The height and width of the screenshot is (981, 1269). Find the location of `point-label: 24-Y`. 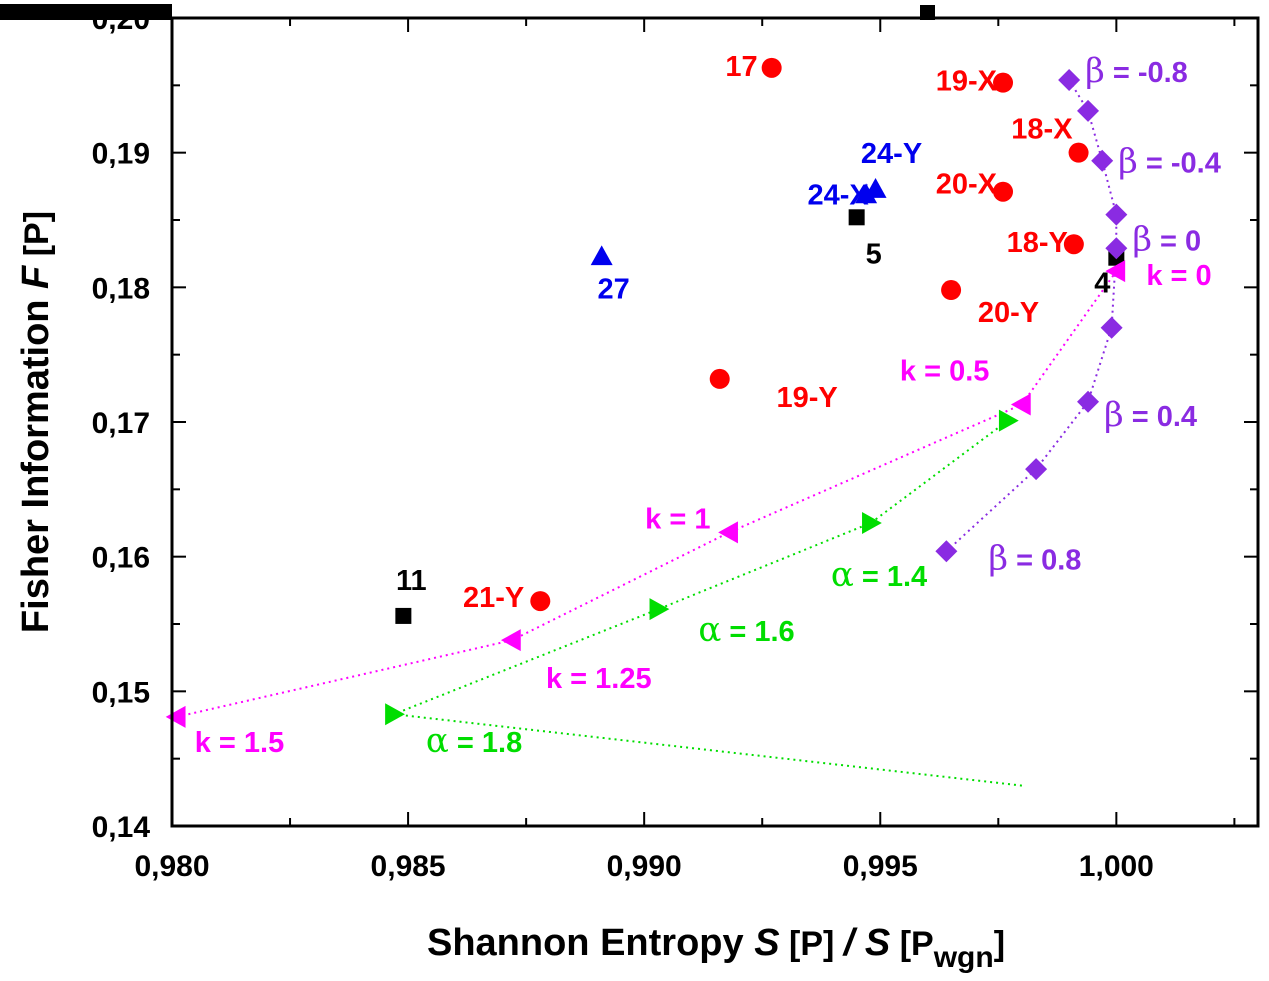

point-label: 24-Y is located at coordinates (891, 154).